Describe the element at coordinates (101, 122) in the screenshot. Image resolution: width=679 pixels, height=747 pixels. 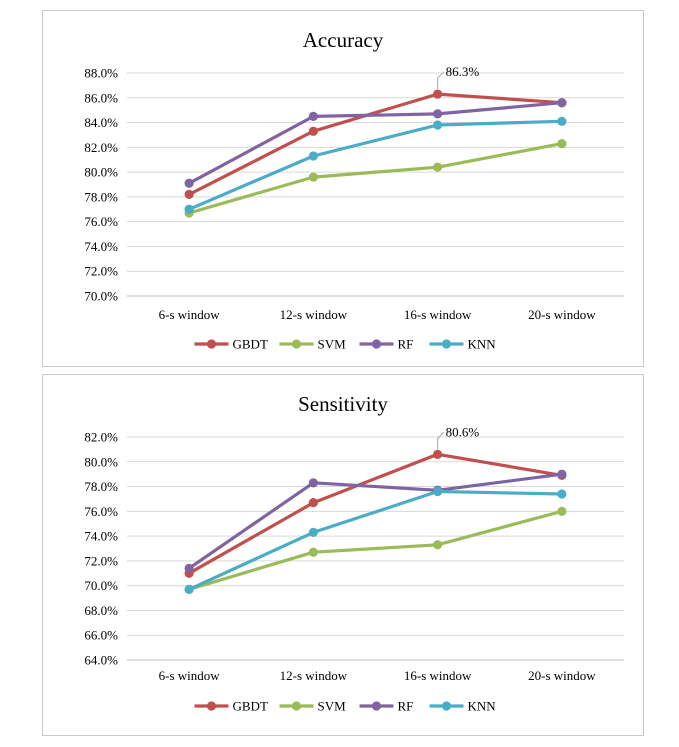
I see `y-tick-label: 84.0%` at that location.